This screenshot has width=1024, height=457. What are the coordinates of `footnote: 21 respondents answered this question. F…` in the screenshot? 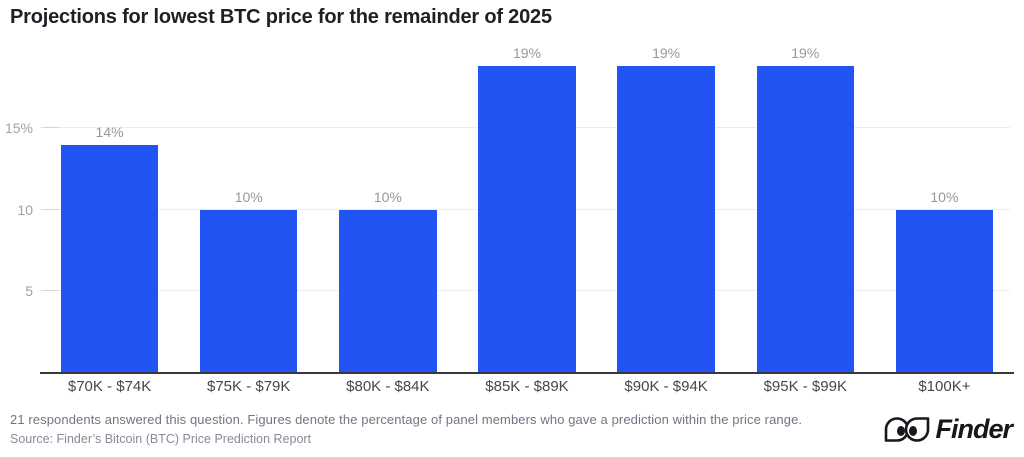 It's located at (406, 419).